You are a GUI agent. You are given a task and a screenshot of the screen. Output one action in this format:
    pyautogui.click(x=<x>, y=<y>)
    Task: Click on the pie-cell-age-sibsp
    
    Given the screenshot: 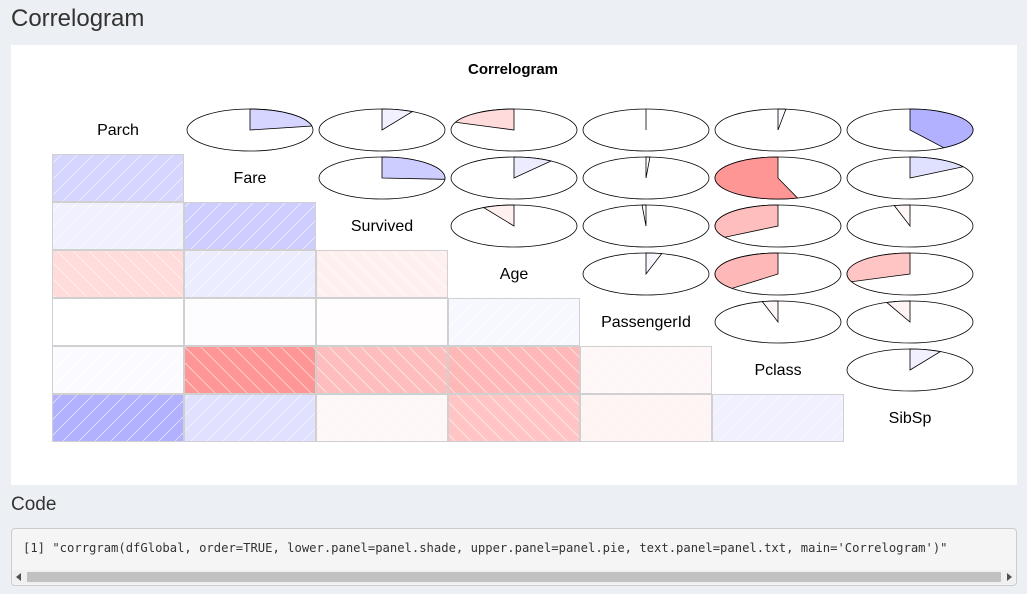 What is the action you would take?
    pyautogui.click(x=910, y=274)
    